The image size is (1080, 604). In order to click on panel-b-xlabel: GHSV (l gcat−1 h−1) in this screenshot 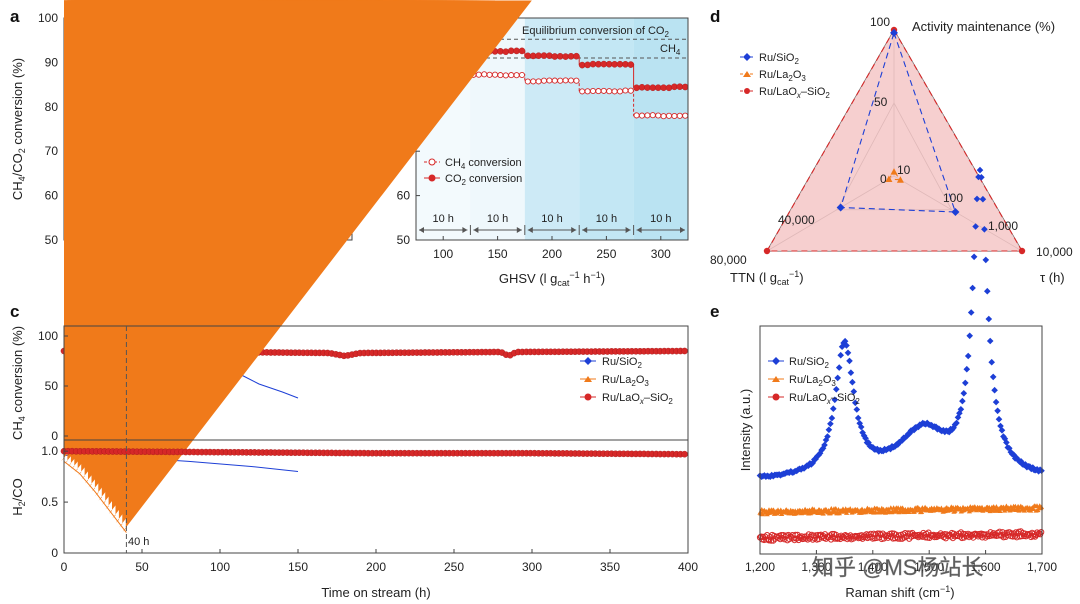, I will do `click(552, 279)`.